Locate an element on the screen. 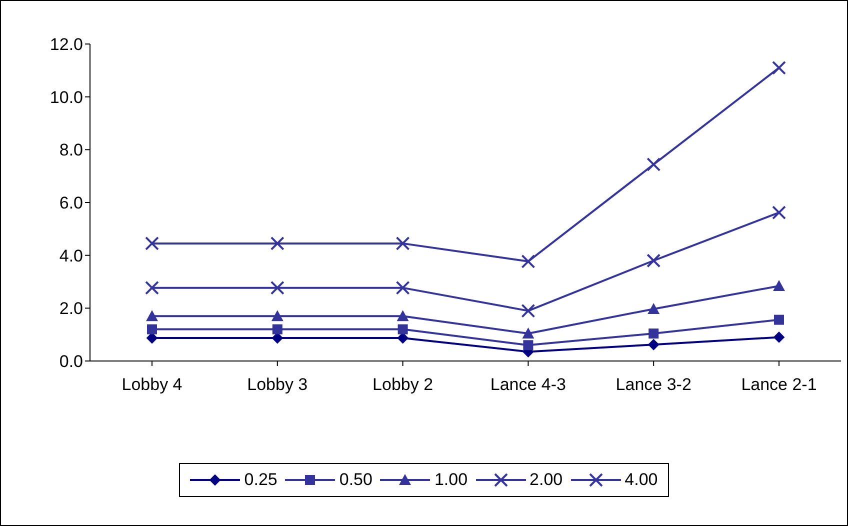  x-tick-label: Lance 4-3 is located at coordinates (528, 384).